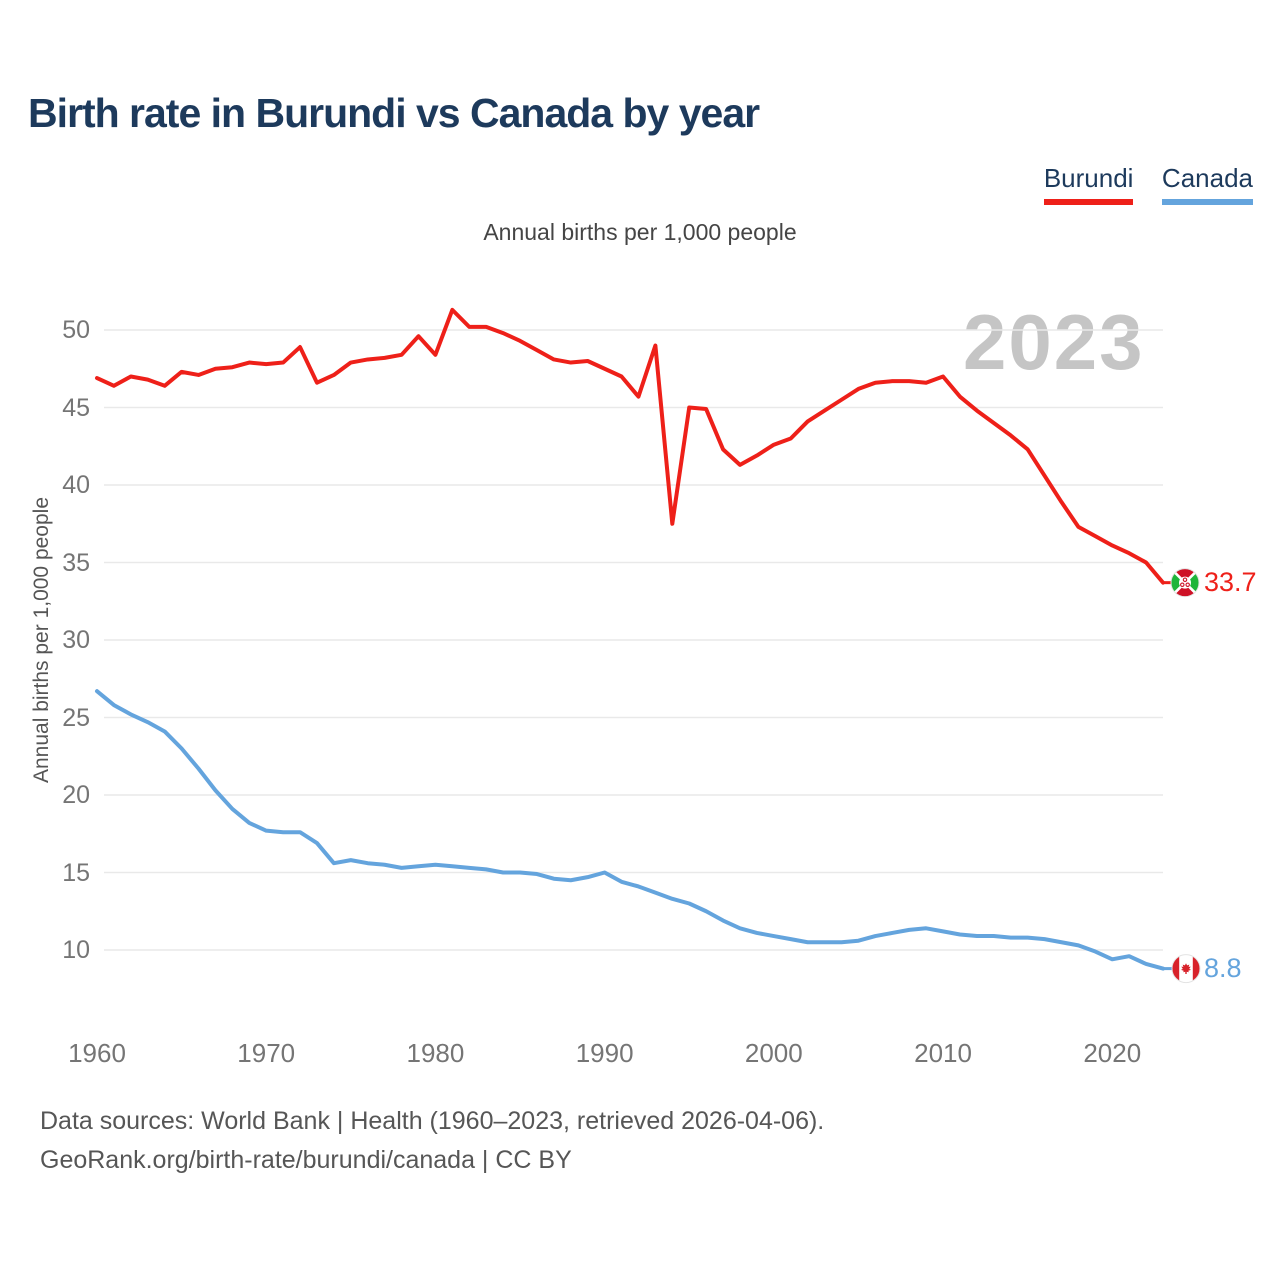 The image size is (1280, 1280). What do you see at coordinates (76, 795) in the screenshot?
I see `y-tick-20: 20` at bounding box center [76, 795].